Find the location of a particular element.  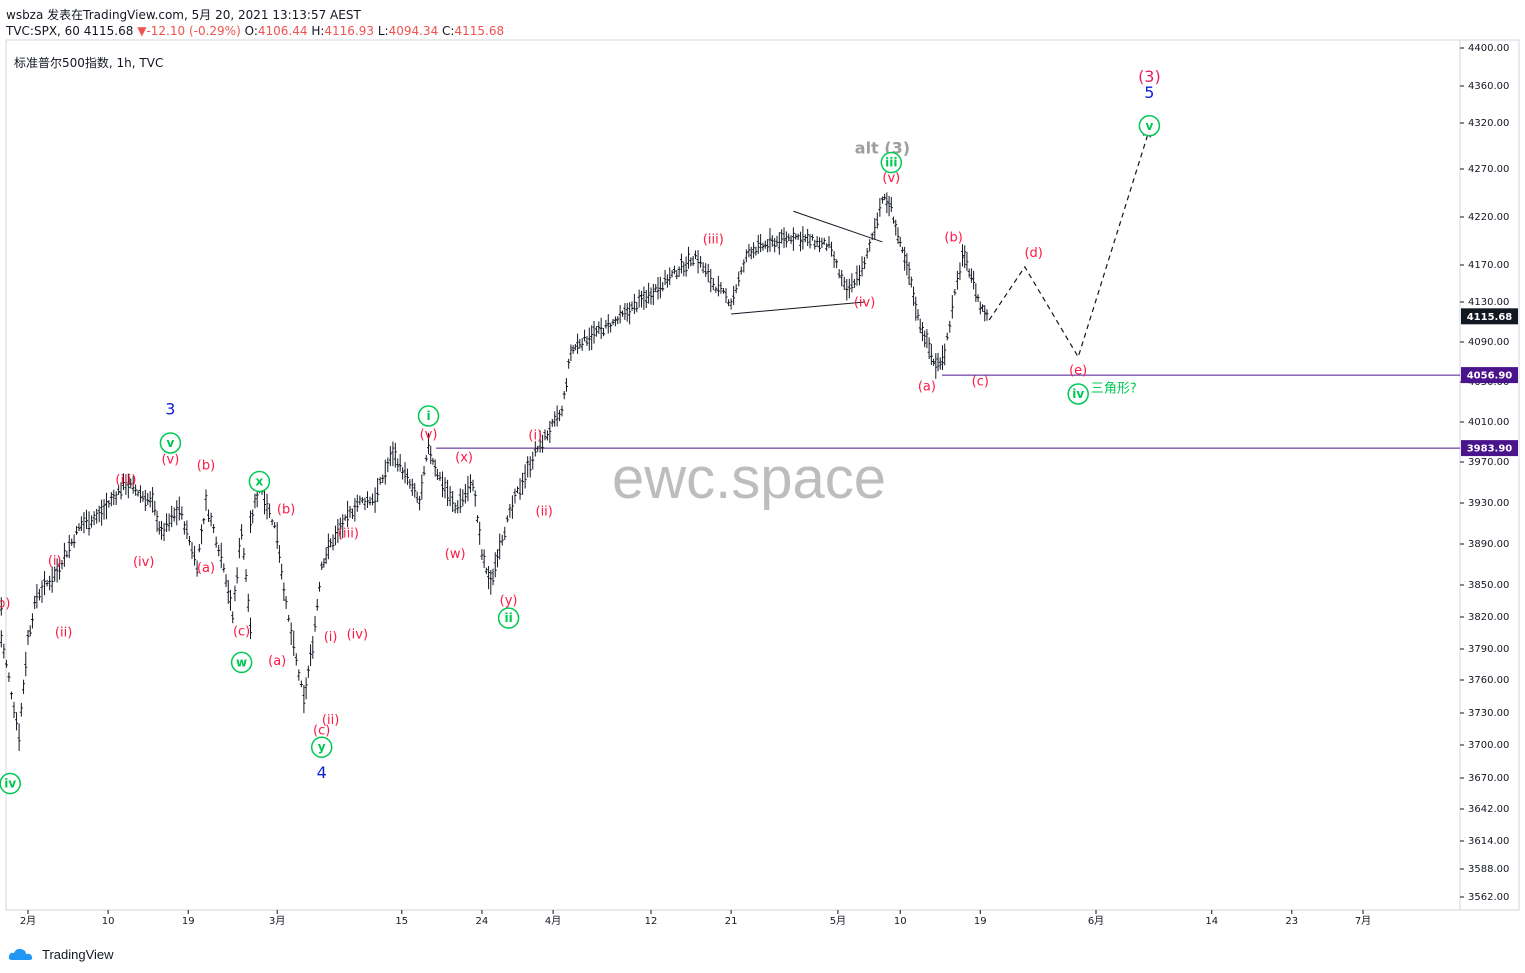

y-tick-label: 4220.00 is located at coordinates (1488, 217).